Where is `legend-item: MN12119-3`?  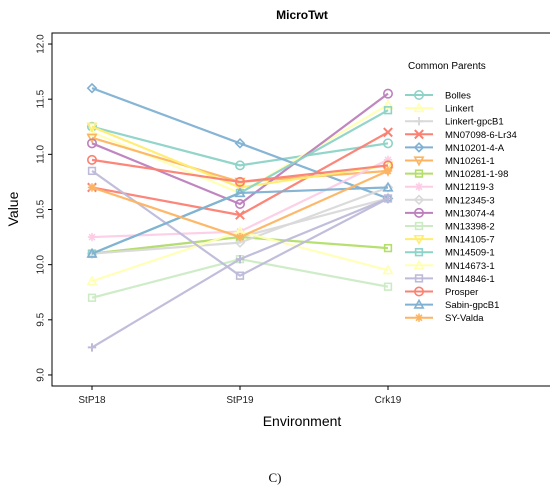 legend-item: MN12119-3 is located at coordinates (449, 187).